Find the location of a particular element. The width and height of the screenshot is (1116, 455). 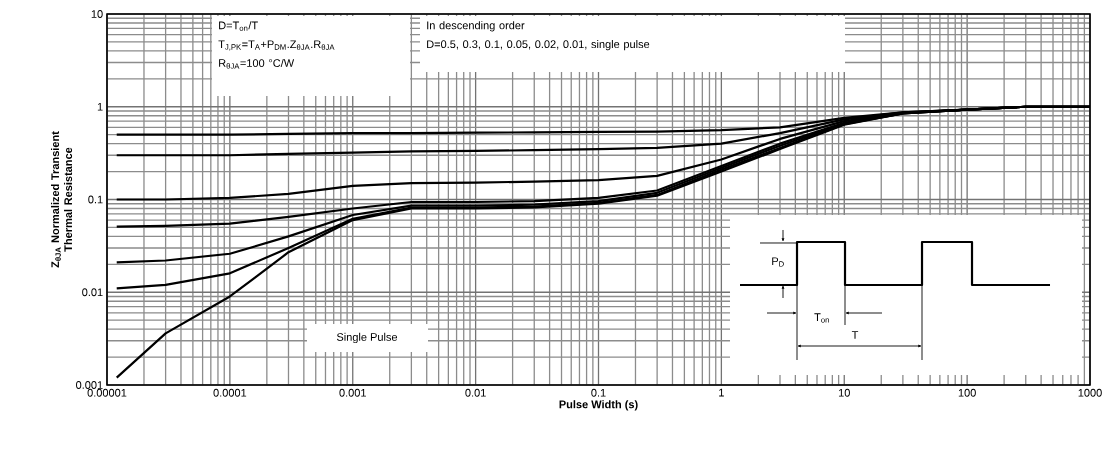

annotation: P$_{D}$ is located at coordinates (778, 262).